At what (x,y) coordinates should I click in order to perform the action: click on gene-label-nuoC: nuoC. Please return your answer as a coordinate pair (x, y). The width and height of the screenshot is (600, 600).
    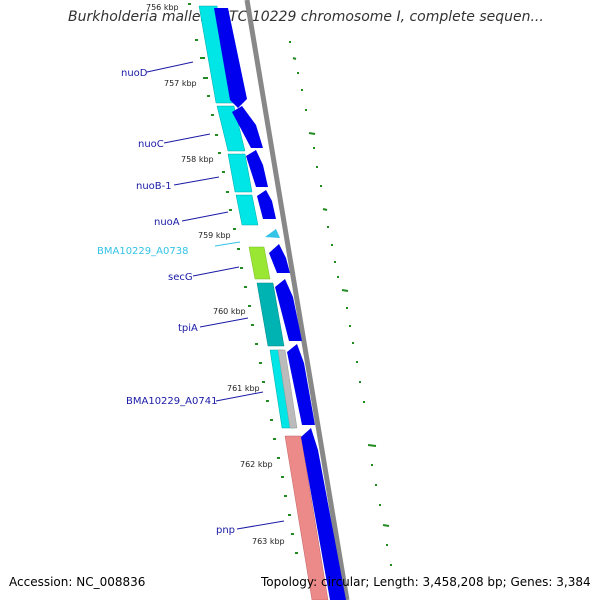
    Looking at the image, I should click on (151, 144).